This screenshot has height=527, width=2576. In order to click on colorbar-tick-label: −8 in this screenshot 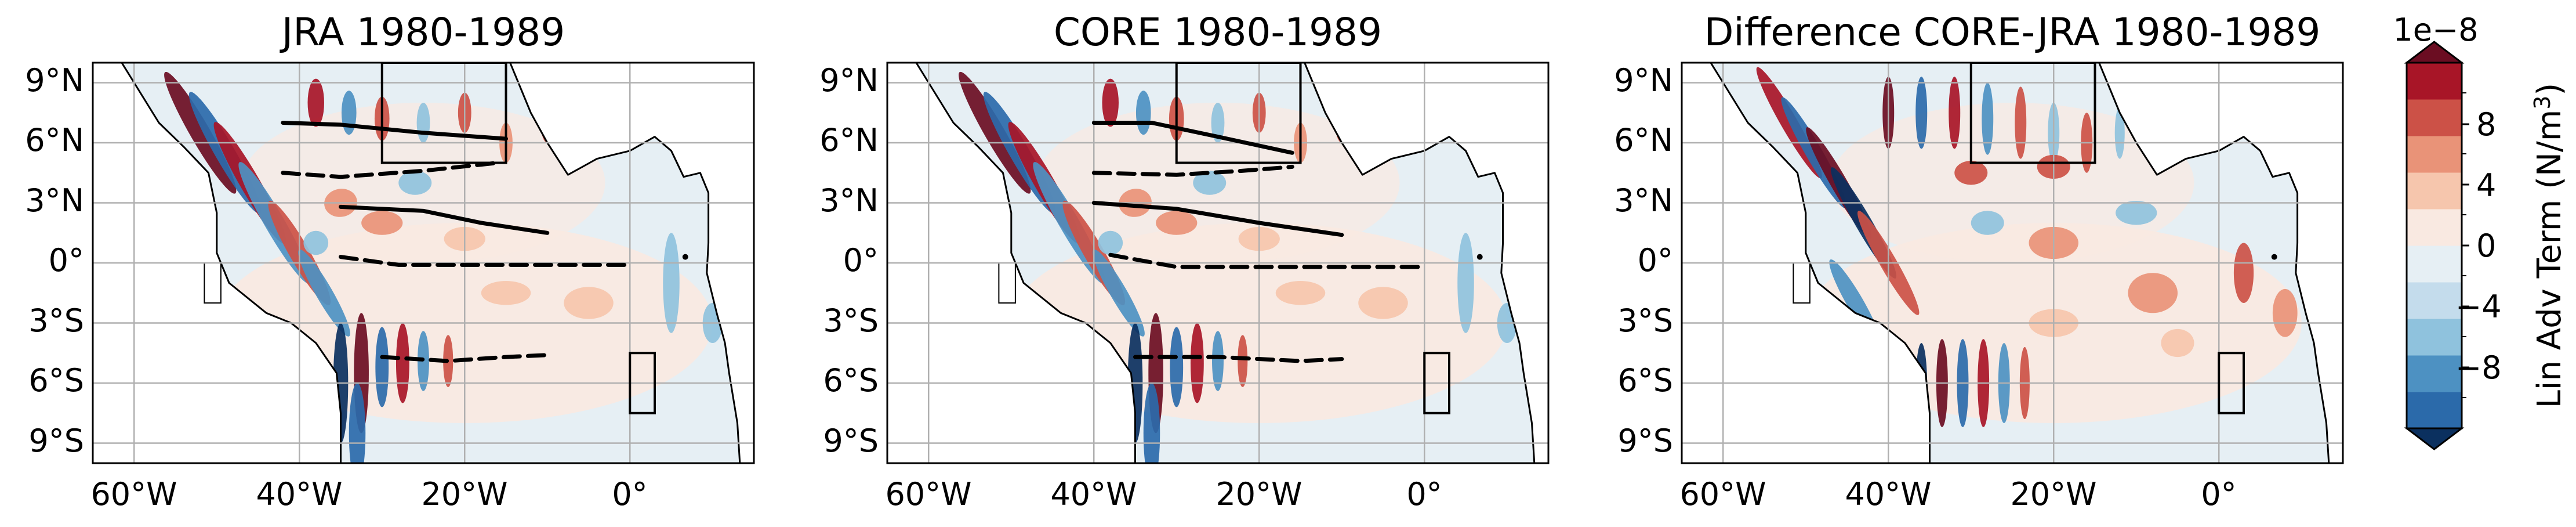, I will do `click(2478, 367)`.